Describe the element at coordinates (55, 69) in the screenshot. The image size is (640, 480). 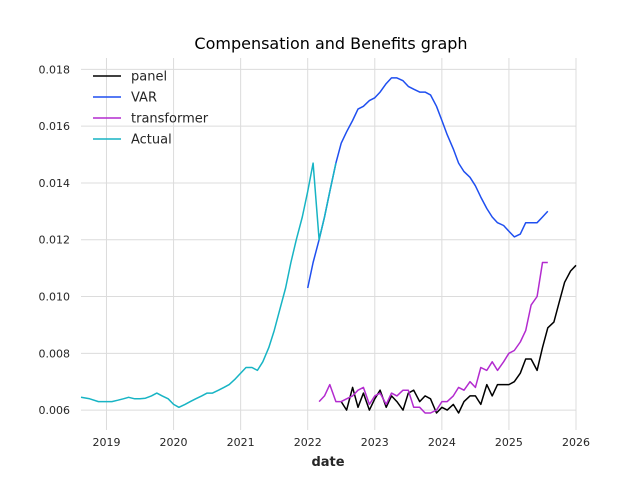
I see `y-tick-label: 0.018` at that location.